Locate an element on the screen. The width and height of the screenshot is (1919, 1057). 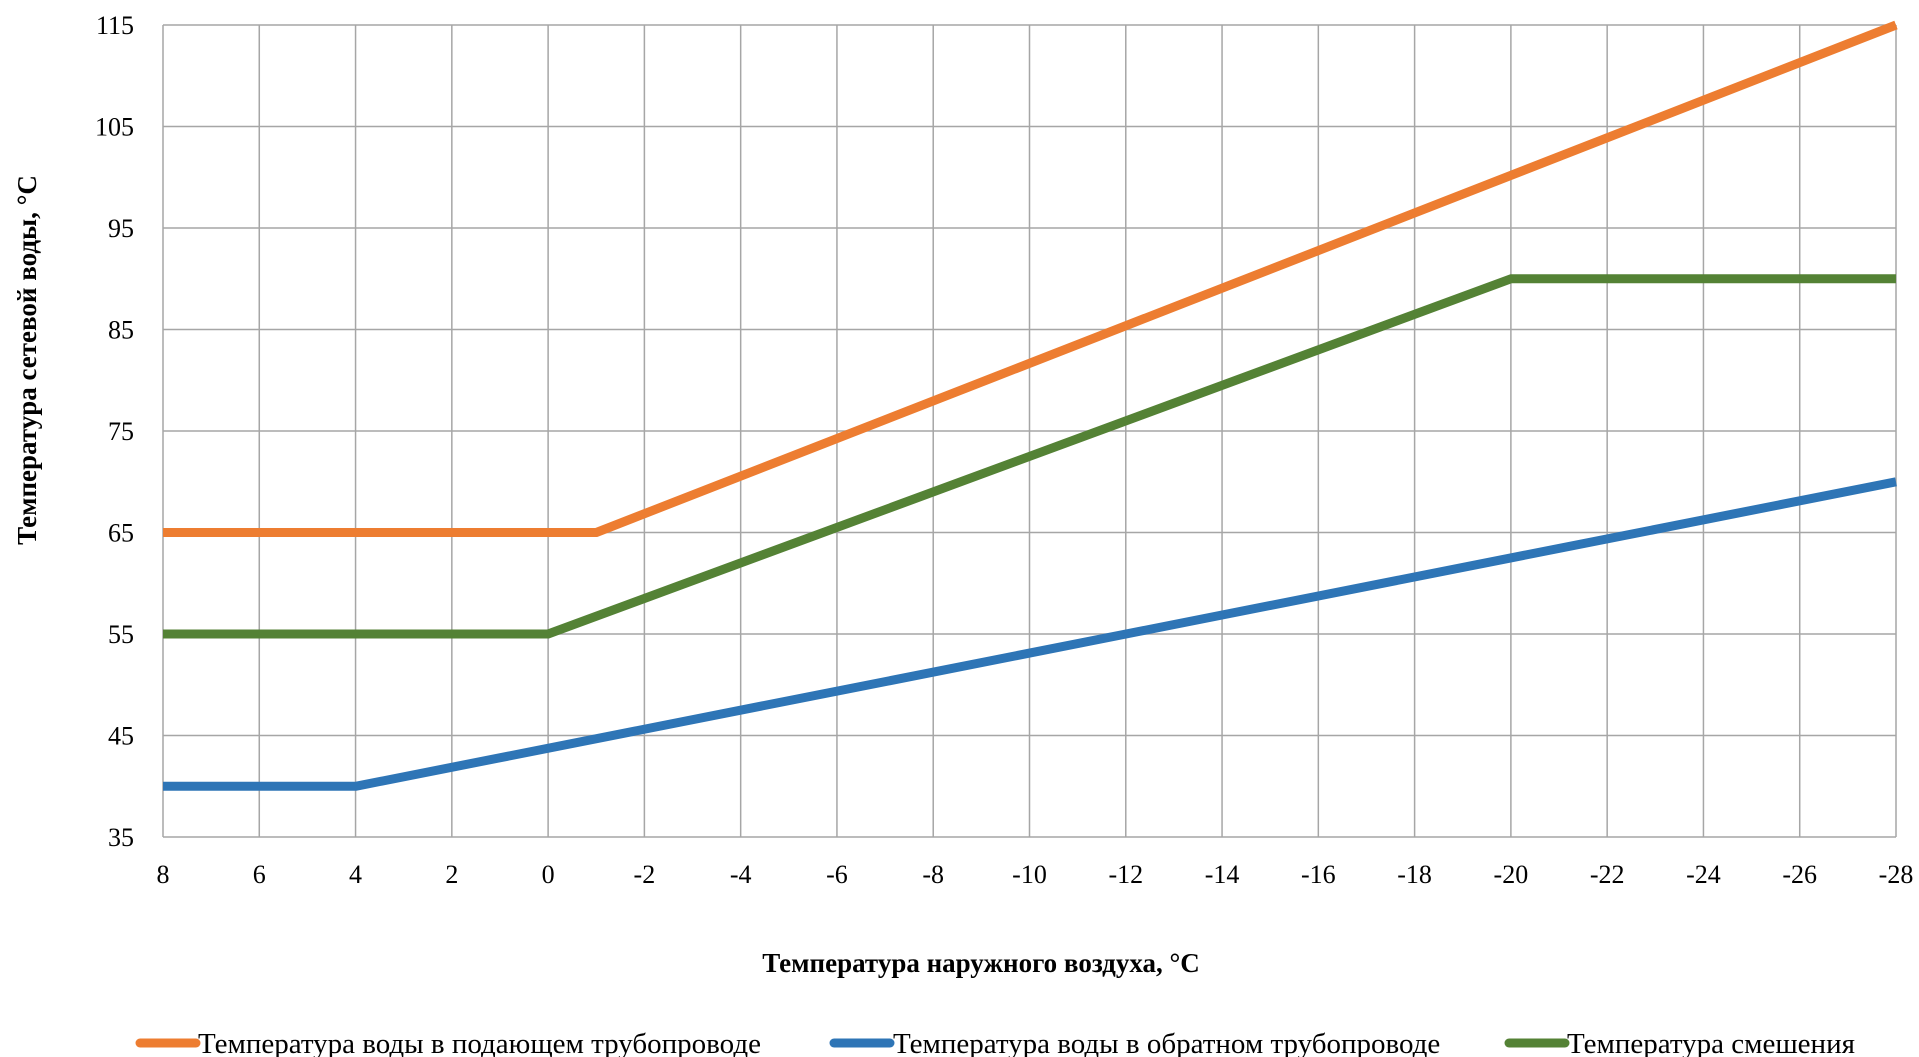
x-tick-label: -16 is located at coordinates (1318, 874).